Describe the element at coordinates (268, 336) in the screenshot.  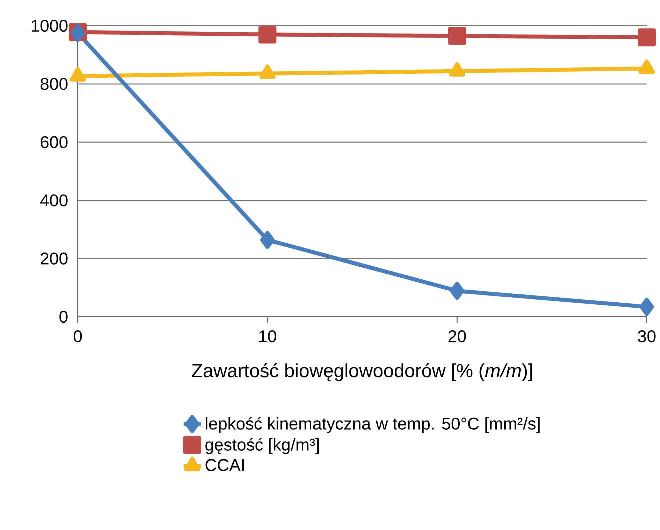
I see `x-tick-label: 10` at that location.